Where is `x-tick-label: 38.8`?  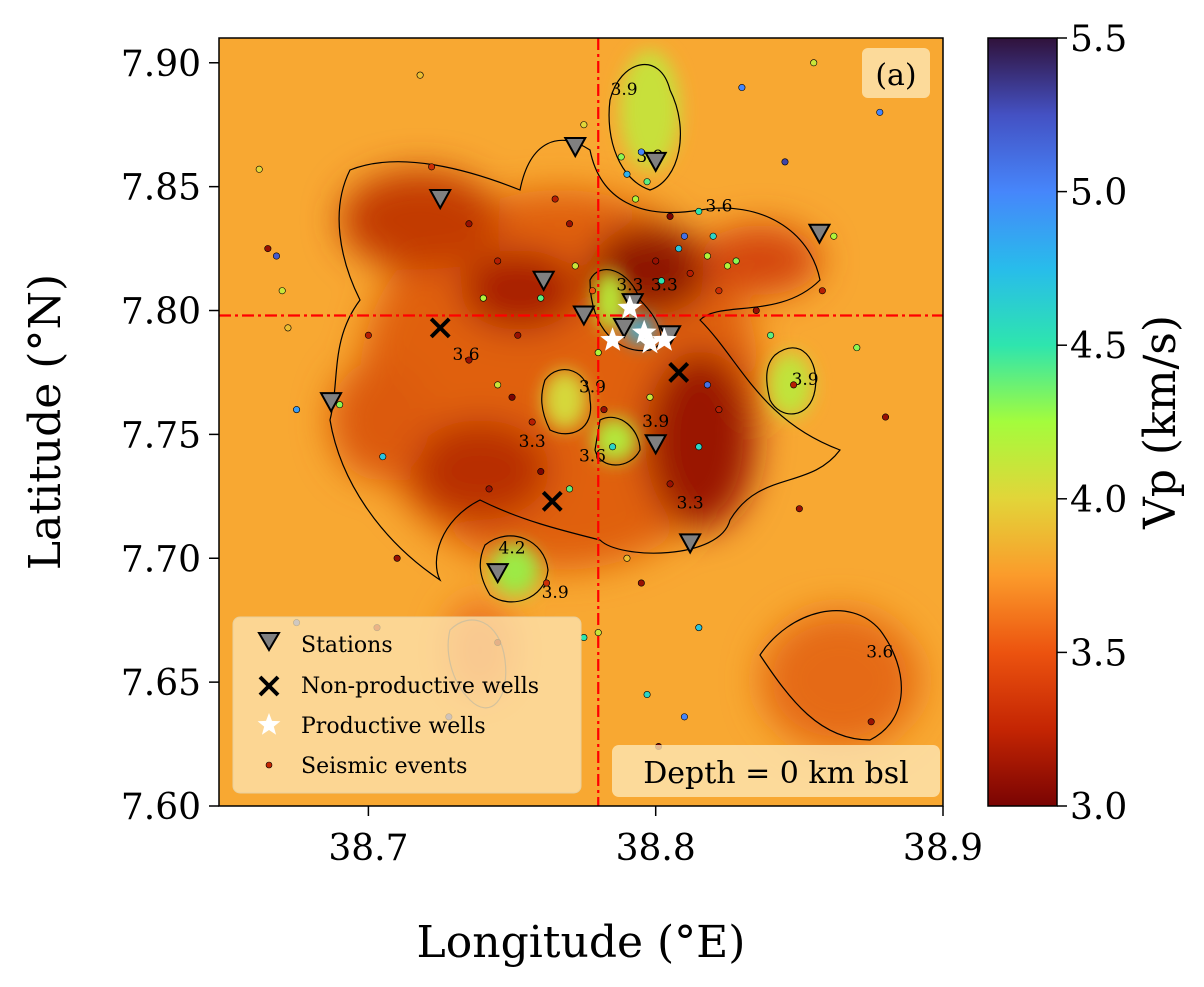
x-tick-label: 38.8 is located at coordinates (656, 848).